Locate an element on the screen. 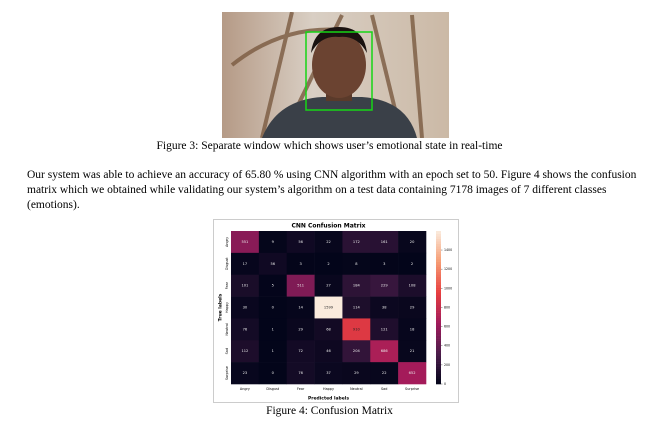 This screenshot has width=659, height=427. cell-label: 1 is located at coordinates (273, 329).